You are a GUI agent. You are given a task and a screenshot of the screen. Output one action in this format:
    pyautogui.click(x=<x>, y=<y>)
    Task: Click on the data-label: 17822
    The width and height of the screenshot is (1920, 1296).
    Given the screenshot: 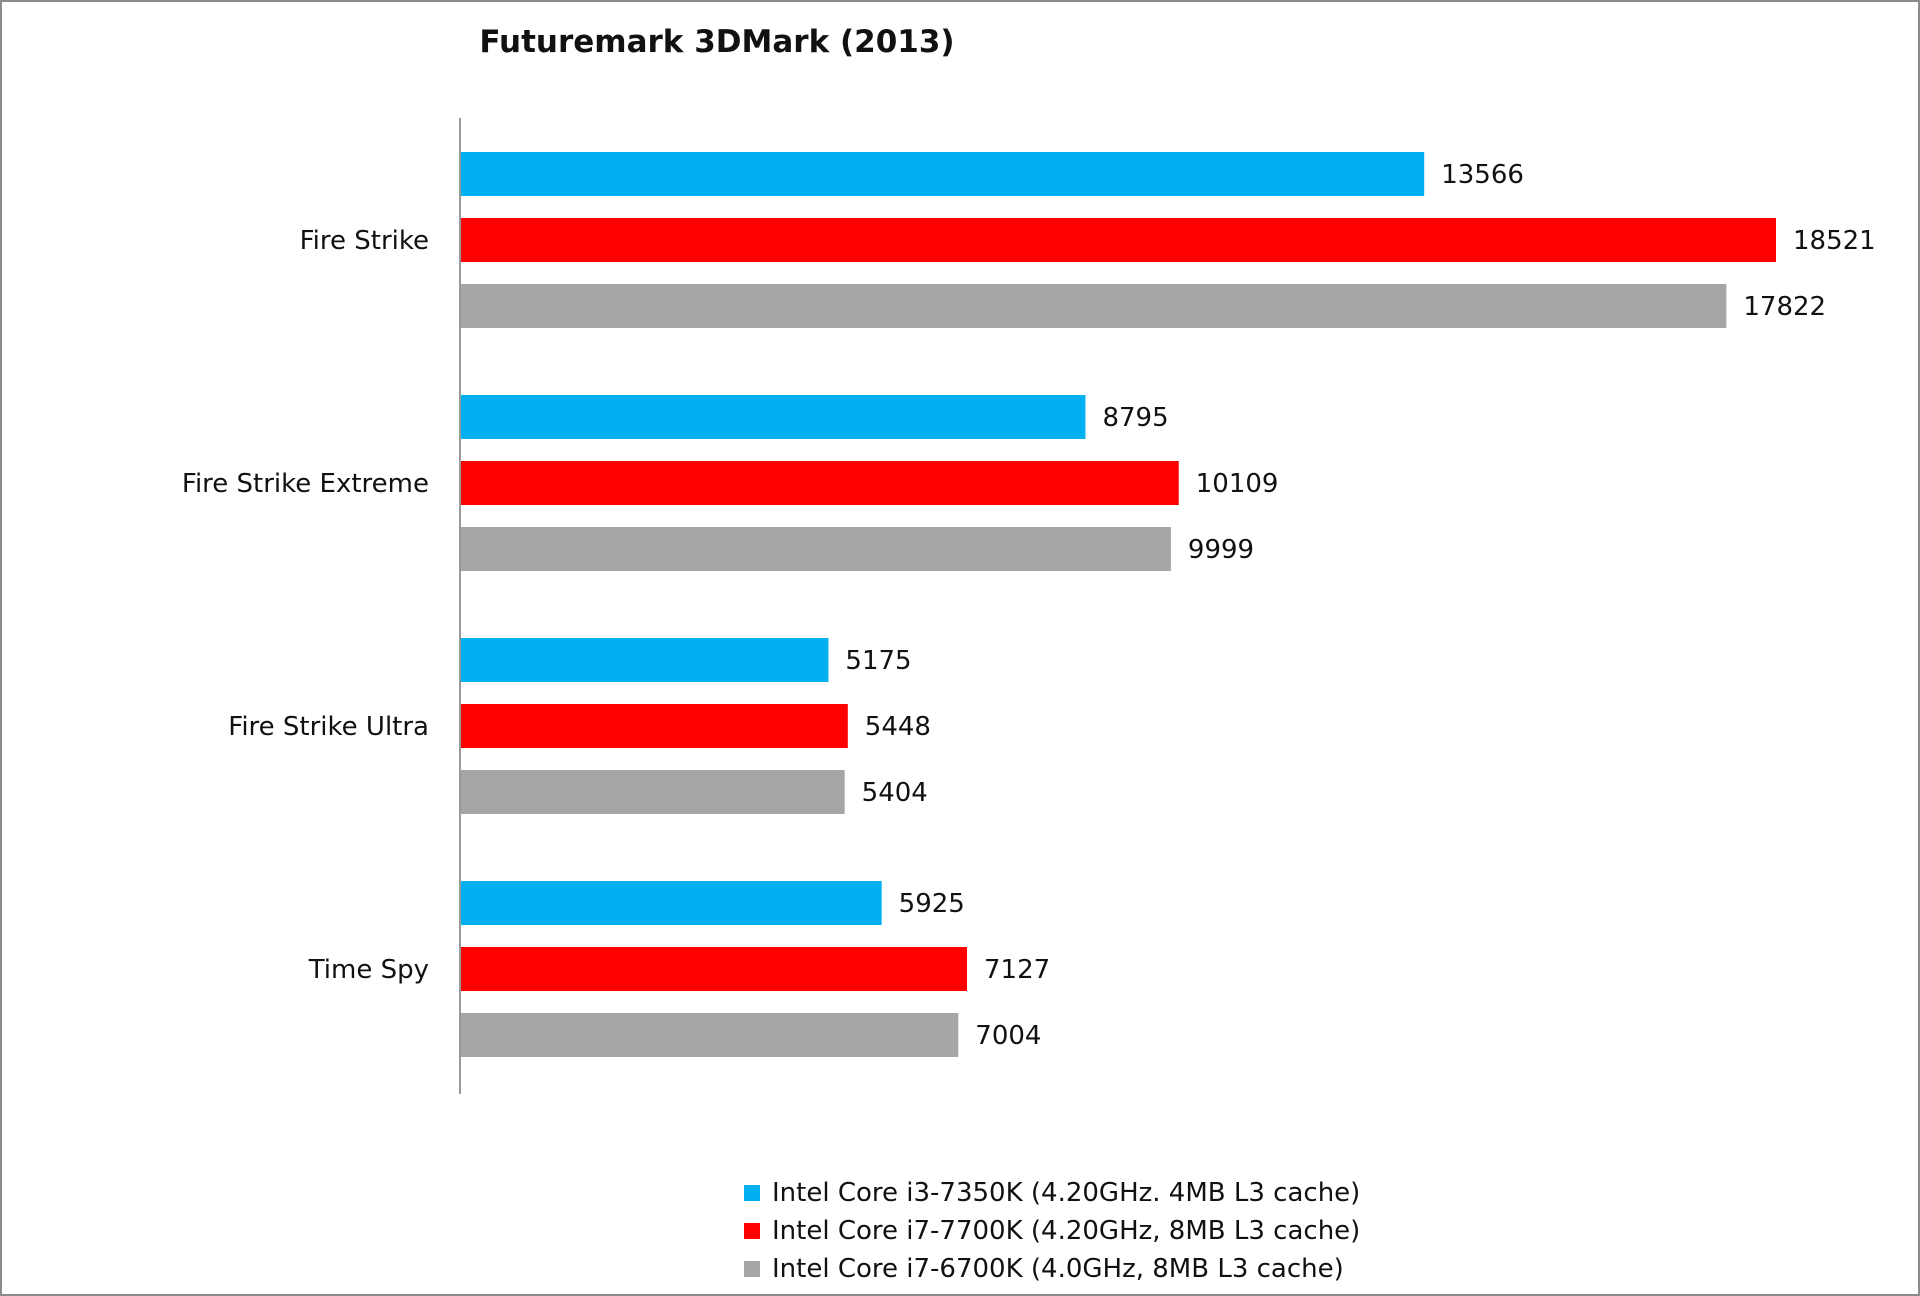 What is the action you would take?
    pyautogui.click(x=1784, y=307)
    